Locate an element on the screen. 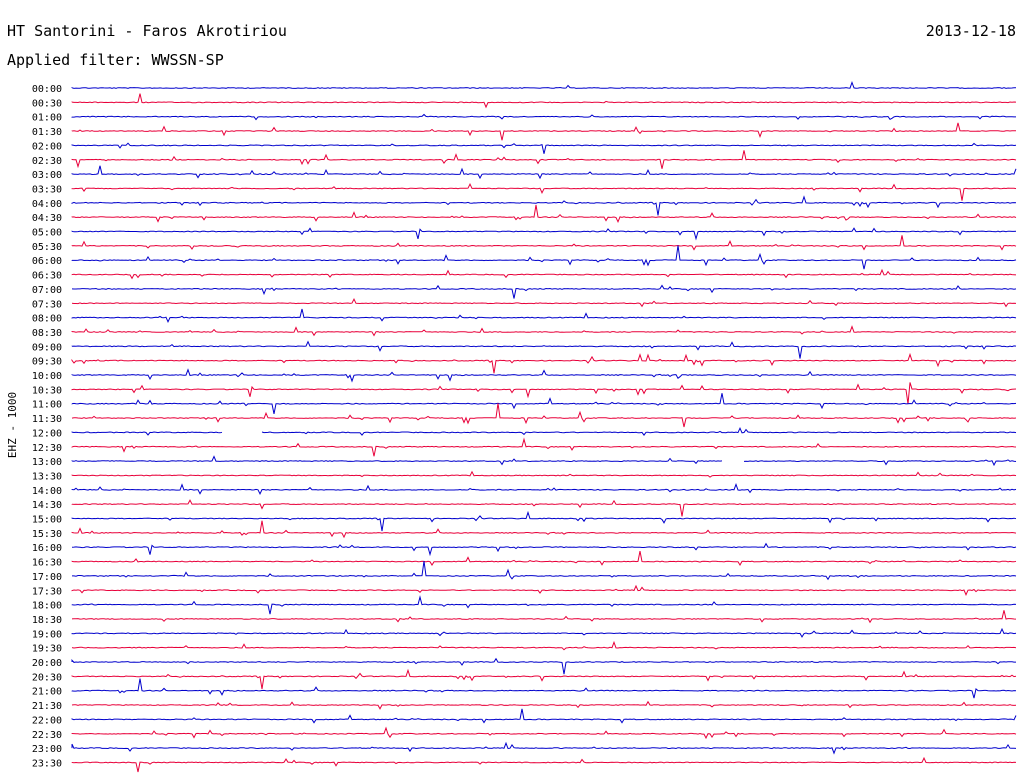 This screenshot has height=780, width=1024. time-tick-label: 20:30 is located at coordinates (47, 677).